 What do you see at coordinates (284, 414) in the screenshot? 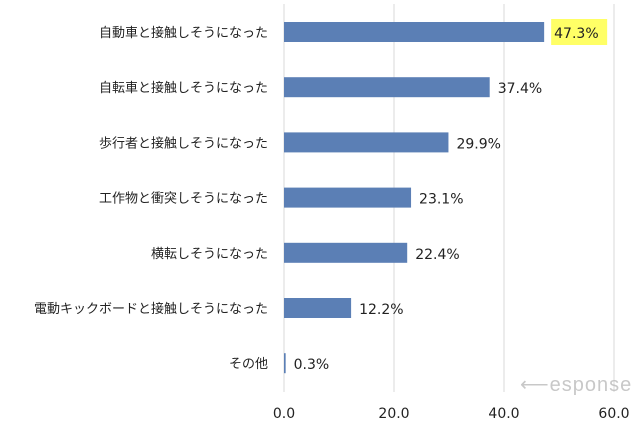
I see `x-tick-label: 0.0` at bounding box center [284, 414].